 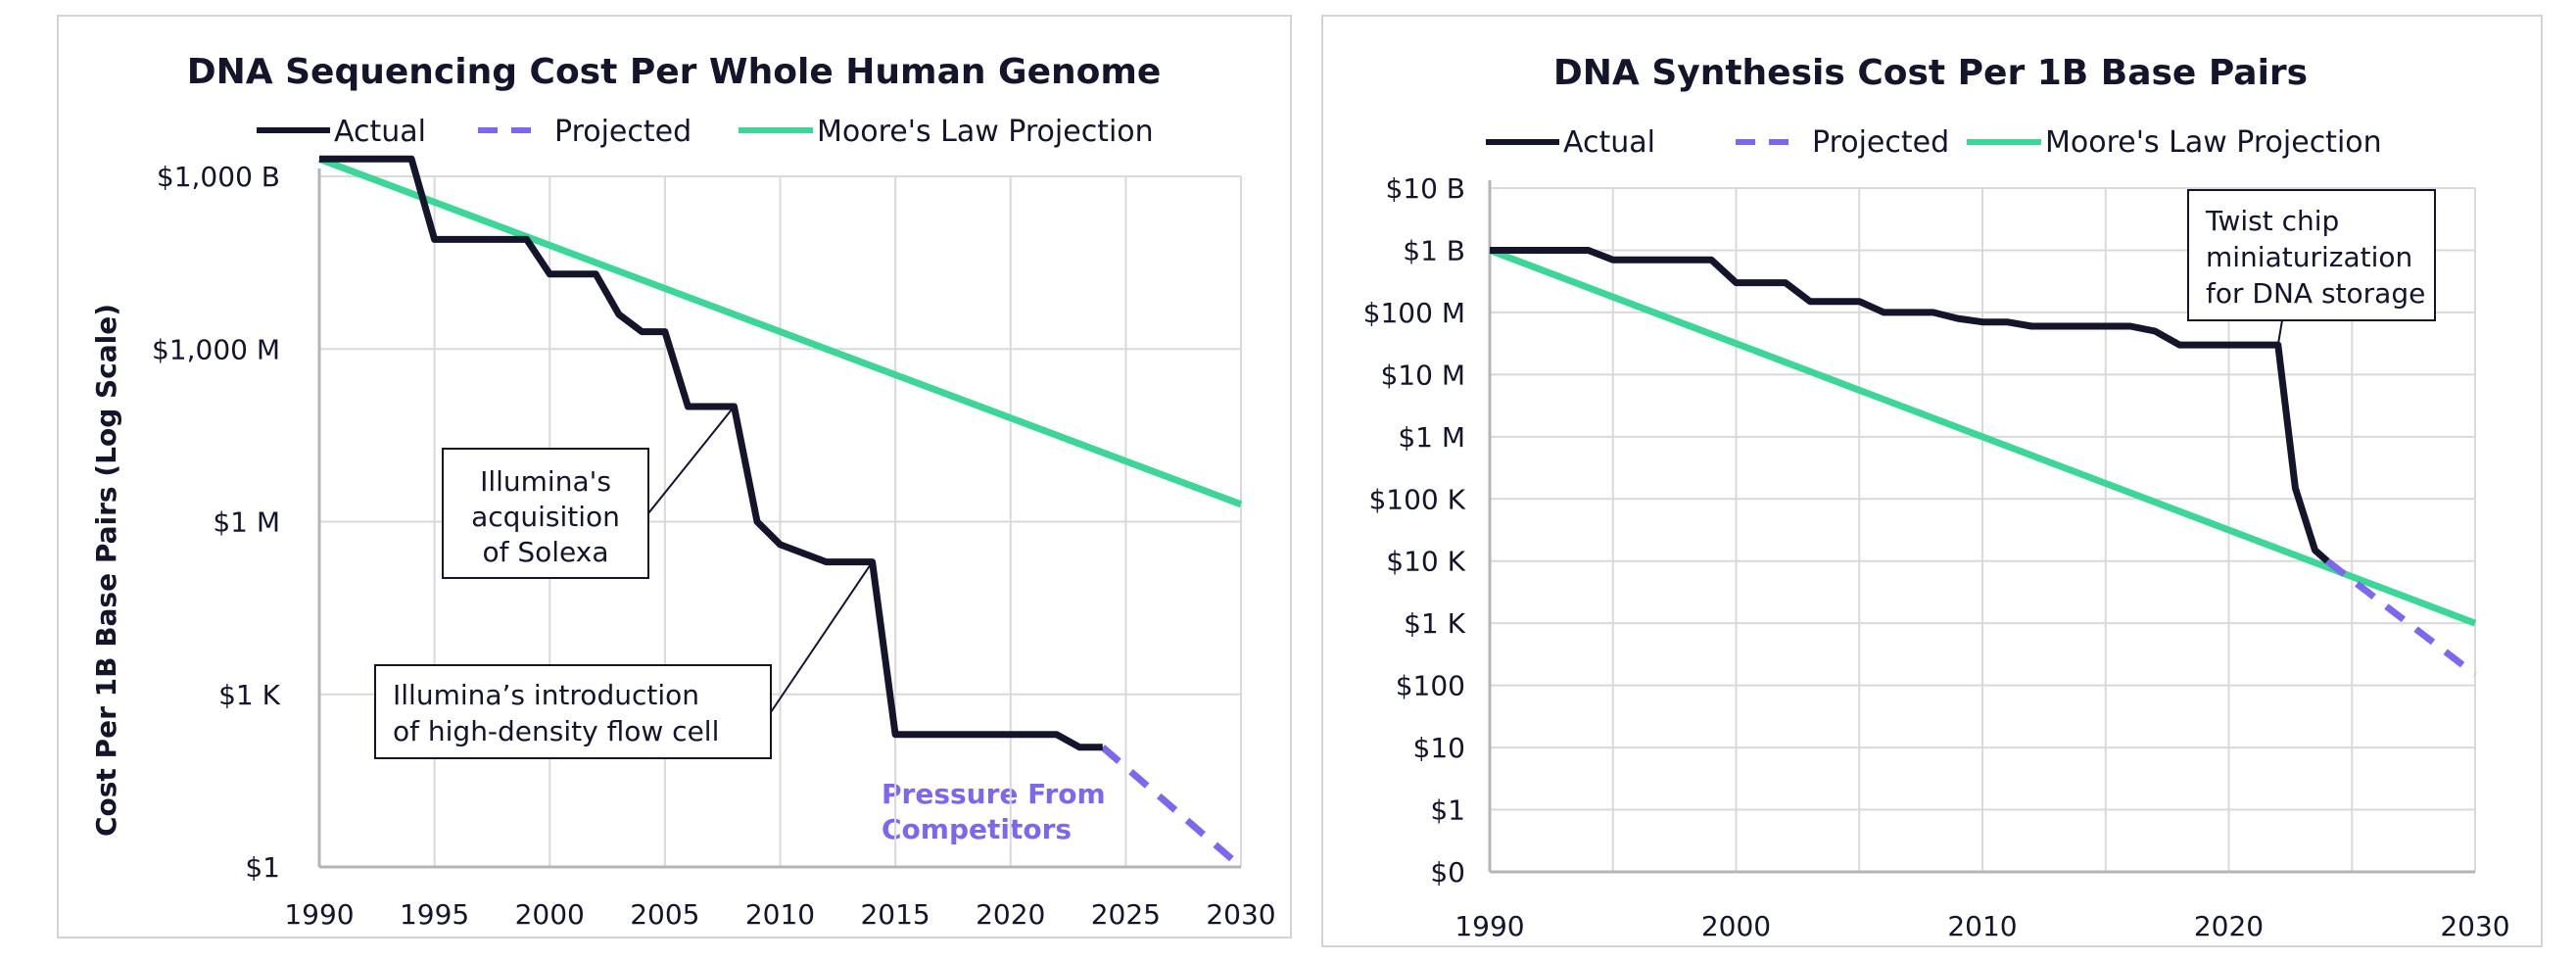 I want to click on annotation-line: of Solexa, so click(x=545, y=552).